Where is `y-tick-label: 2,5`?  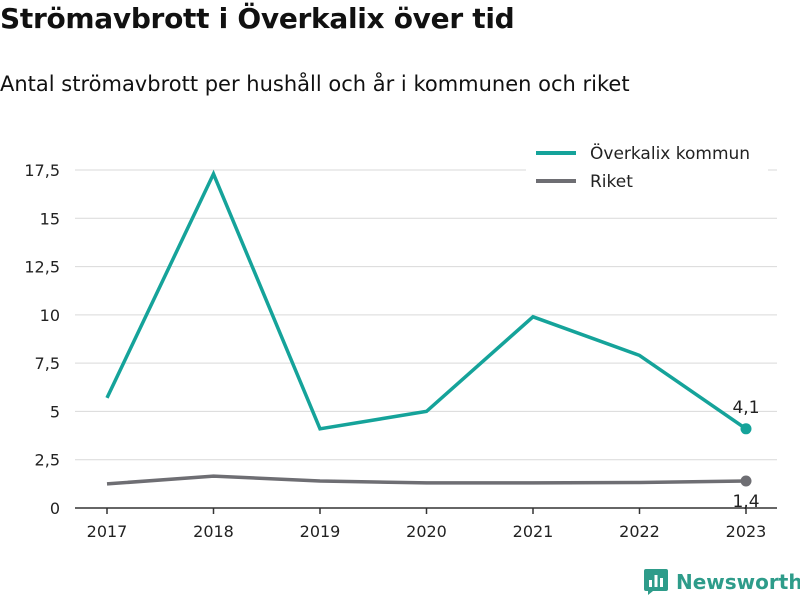 y-tick-label: 2,5 is located at coordinates (47, 460).